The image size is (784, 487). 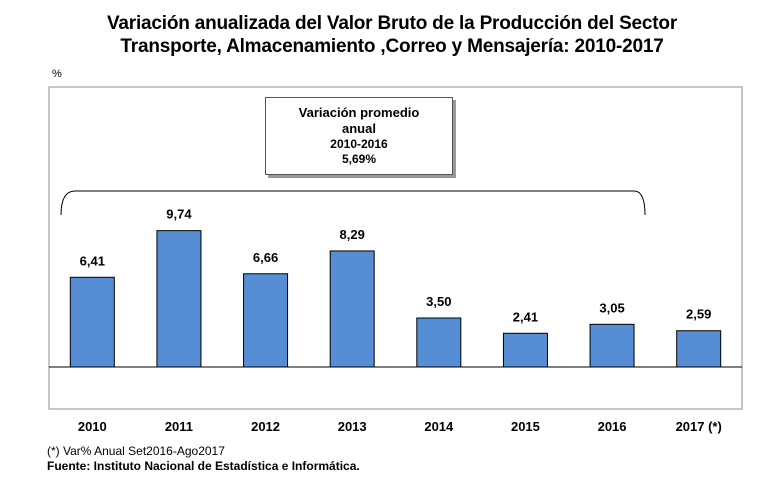 I want to click on data-label: 6,66, so click(x=265, y=257).